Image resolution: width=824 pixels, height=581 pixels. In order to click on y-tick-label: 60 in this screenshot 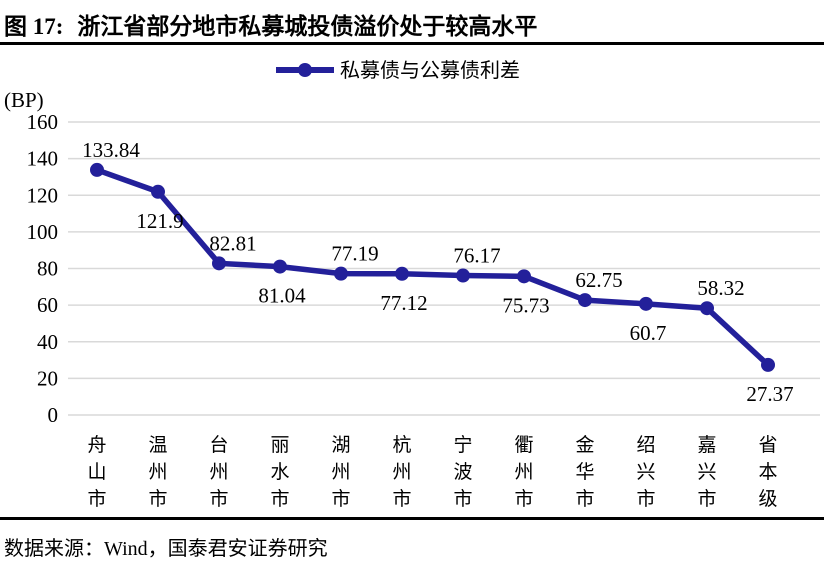, I will do `click(47, 305)`.